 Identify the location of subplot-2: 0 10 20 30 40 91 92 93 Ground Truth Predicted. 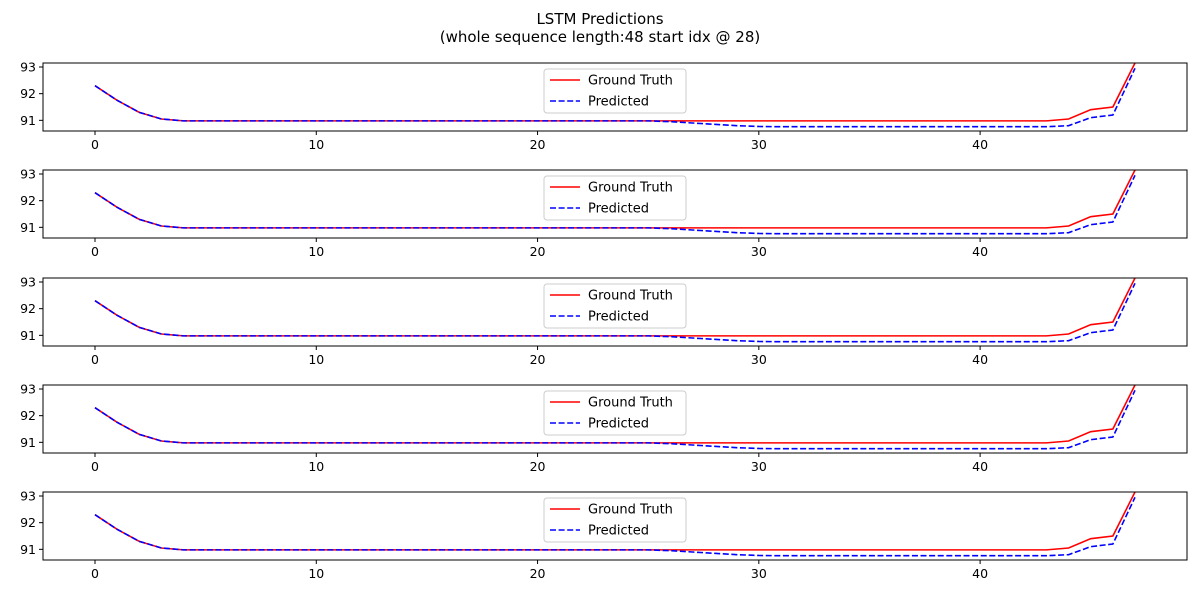
(604, 213).